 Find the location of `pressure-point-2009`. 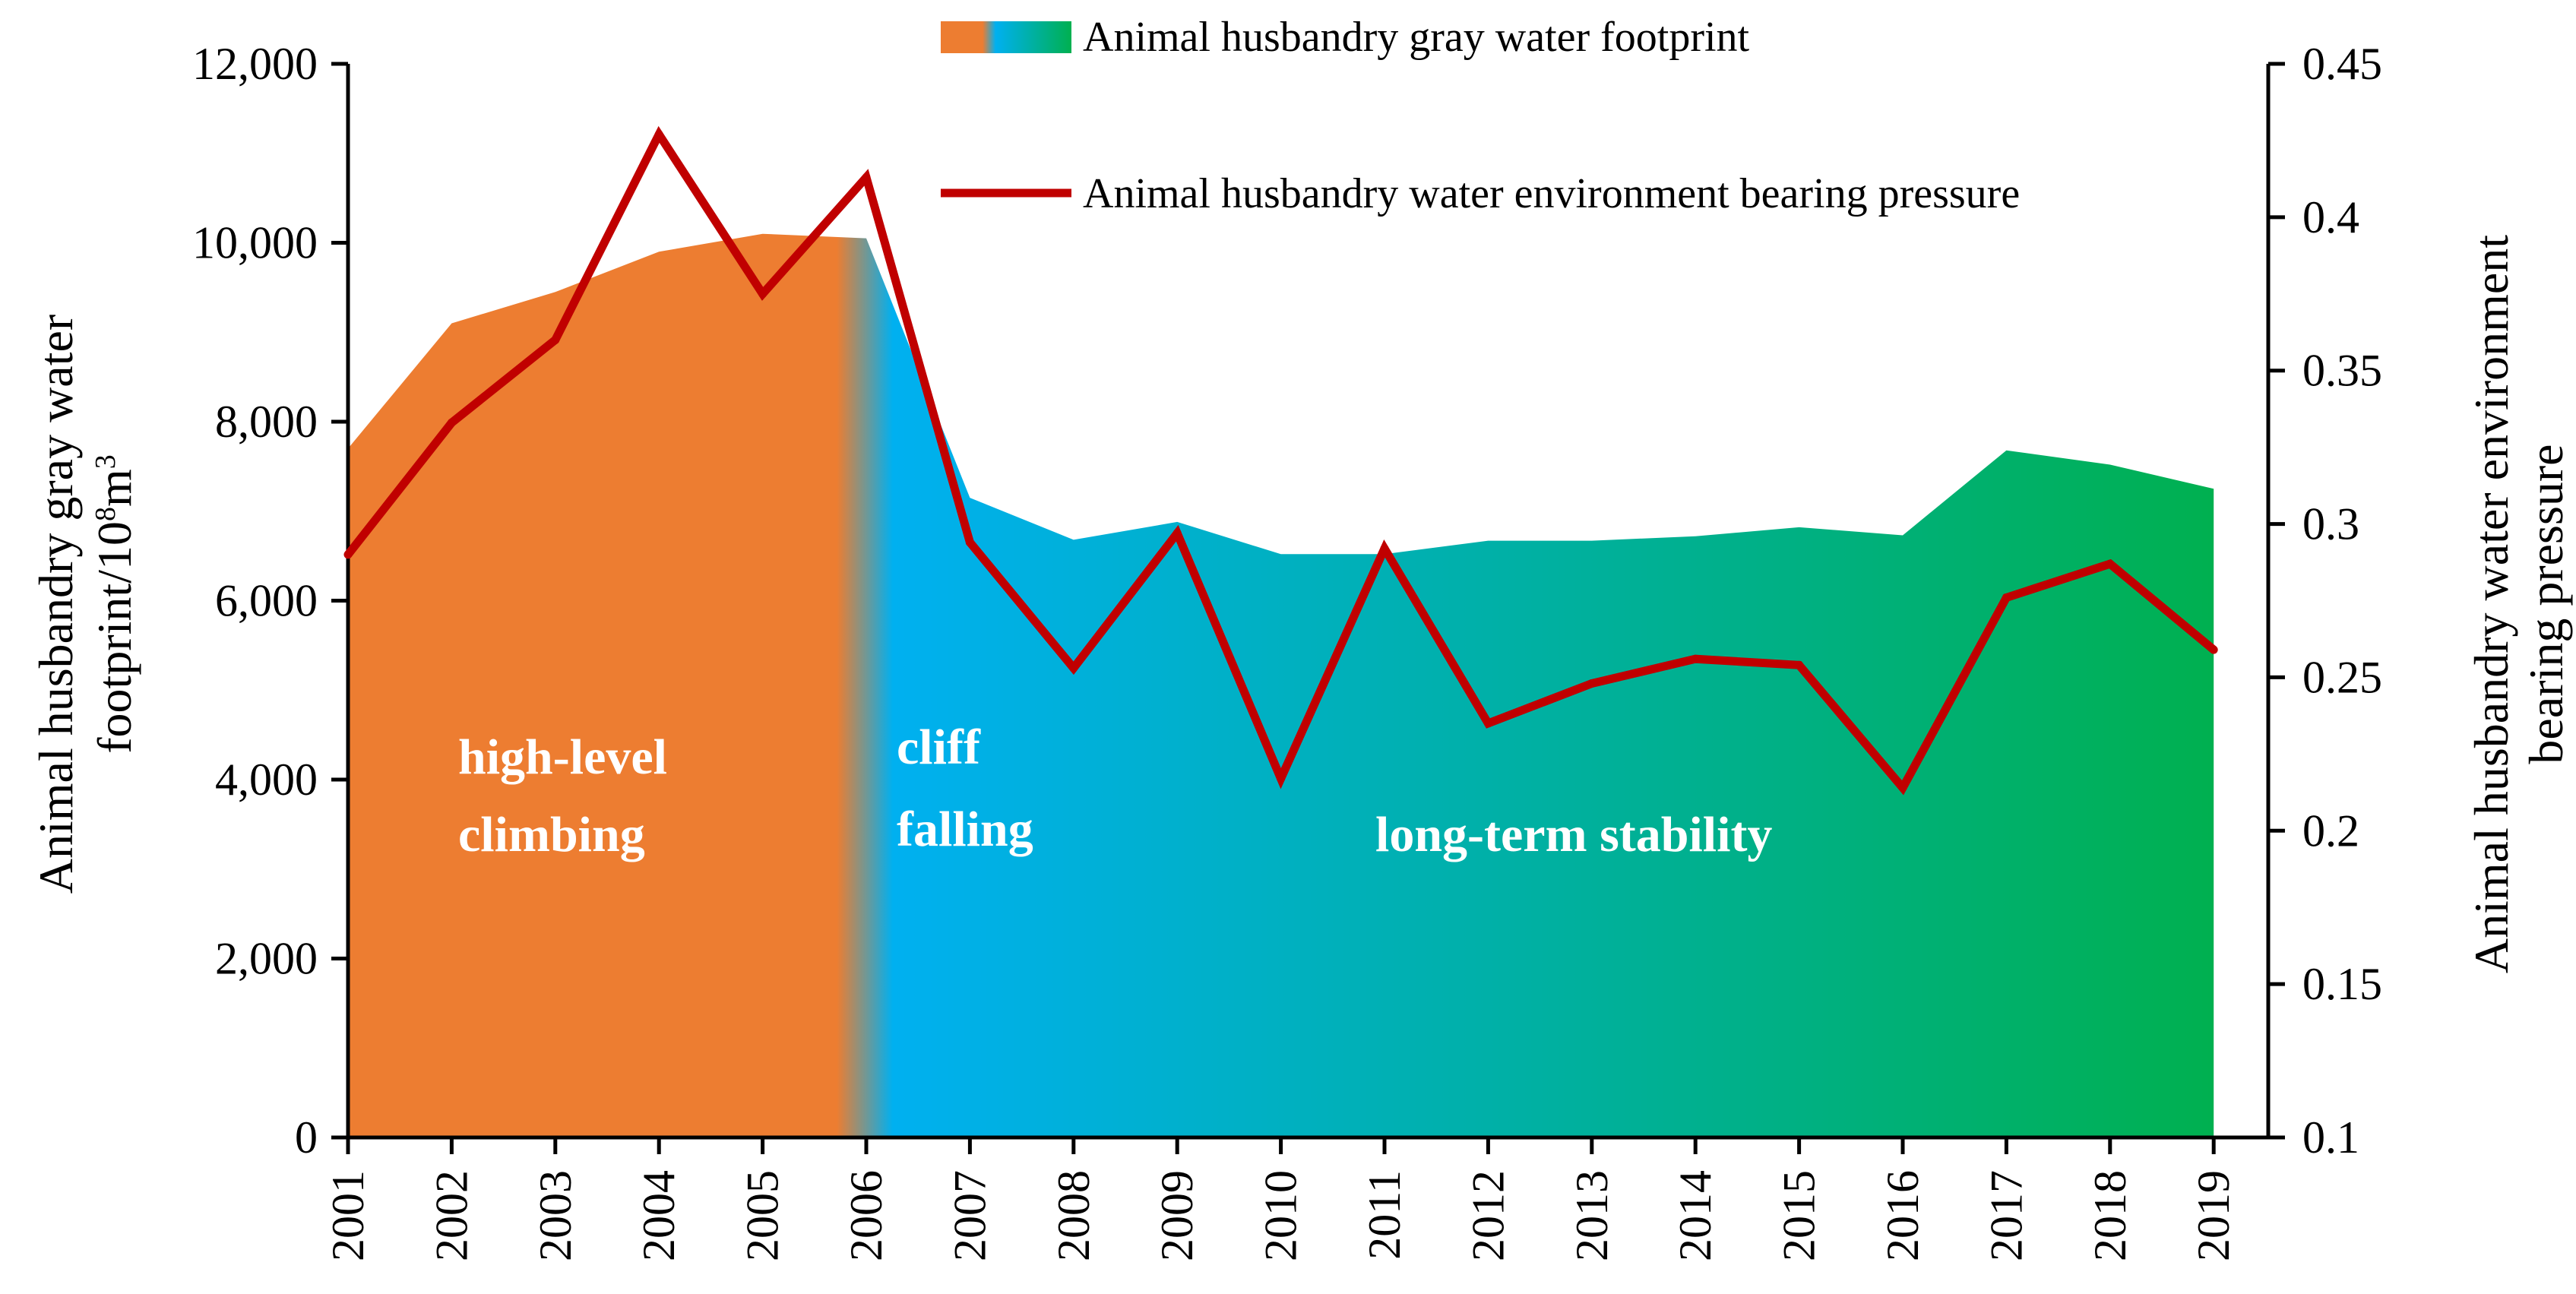

pressure-point-2009 is located at coordinates (1177, 533).